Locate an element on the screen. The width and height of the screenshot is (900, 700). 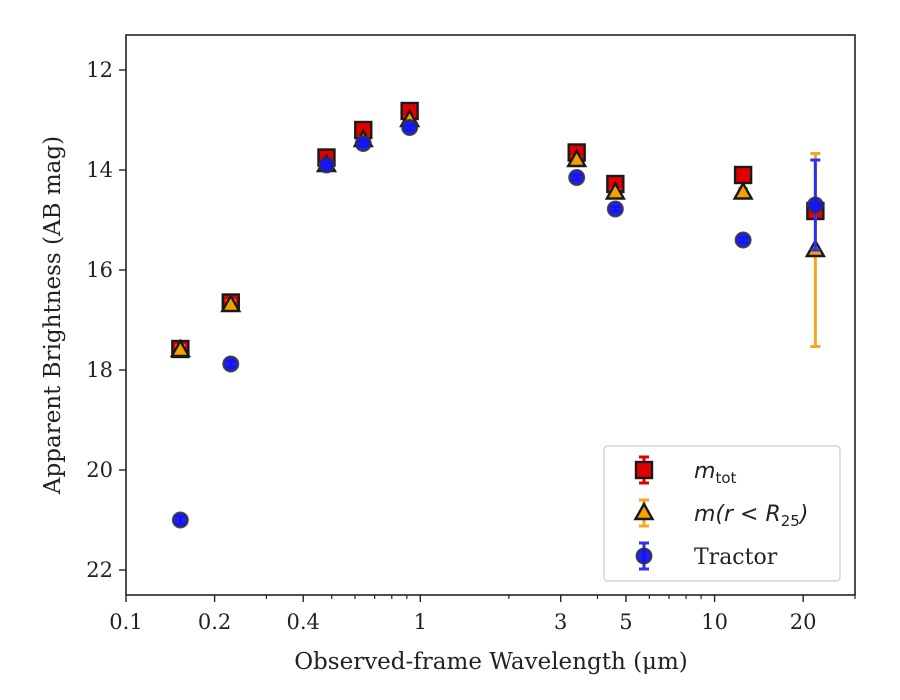
legend-1-marker is located at coordinates (644, 511).